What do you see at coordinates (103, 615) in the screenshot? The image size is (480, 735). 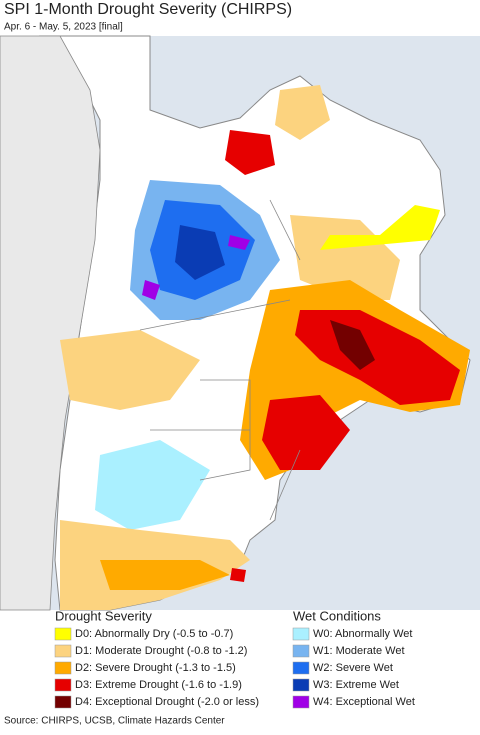 I see `legend-heading: Drought Severity` at bounding box center [103, 615].